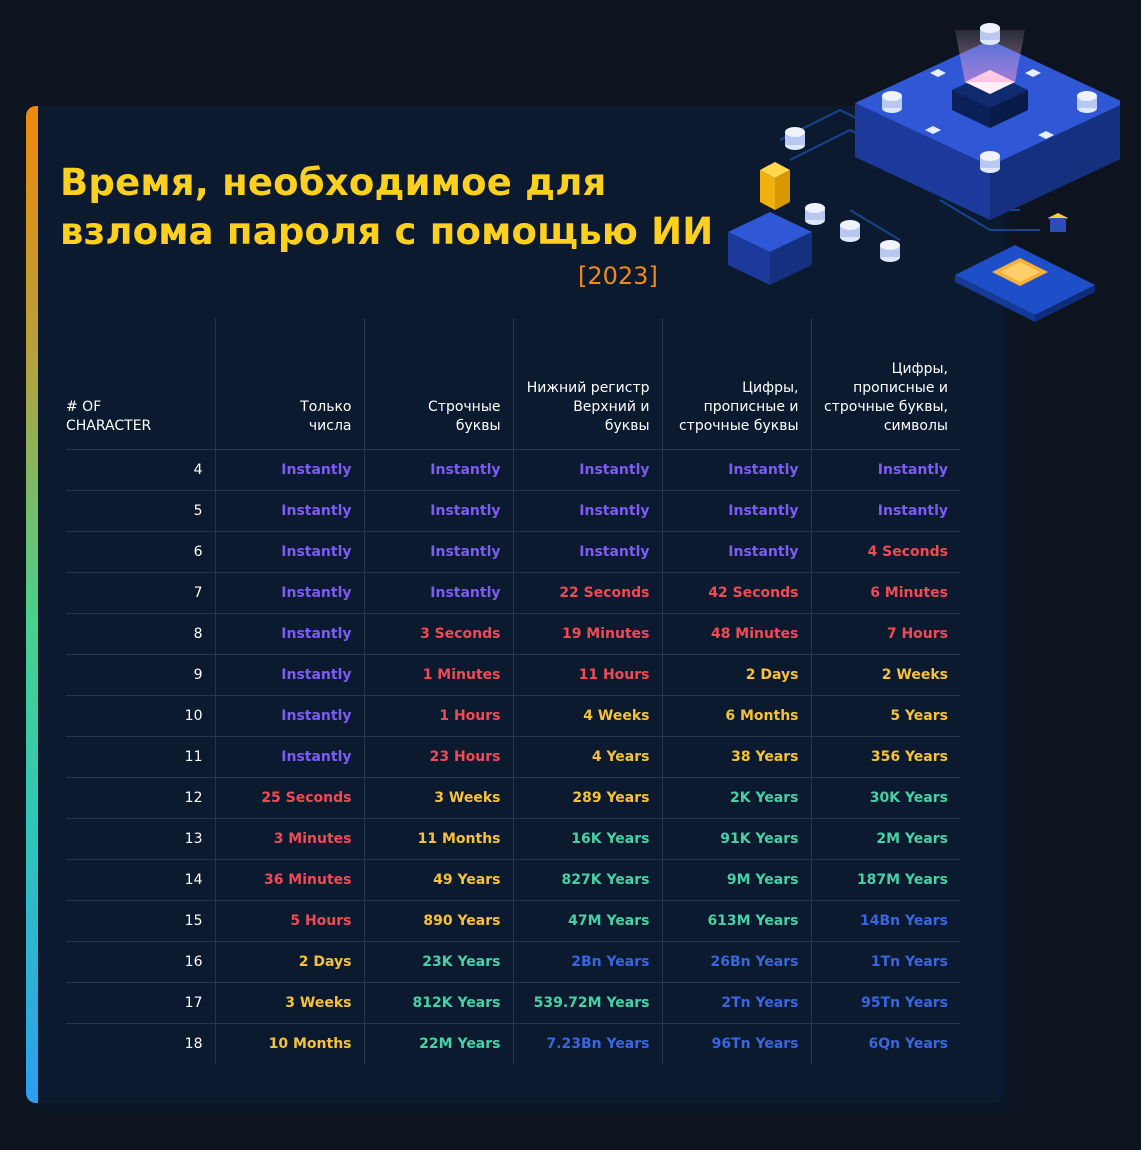 This screenshot has height=1150, width=1141. I want to click on header-column-3: Нижний регистр Верхний и буквы, so click(587, 383).